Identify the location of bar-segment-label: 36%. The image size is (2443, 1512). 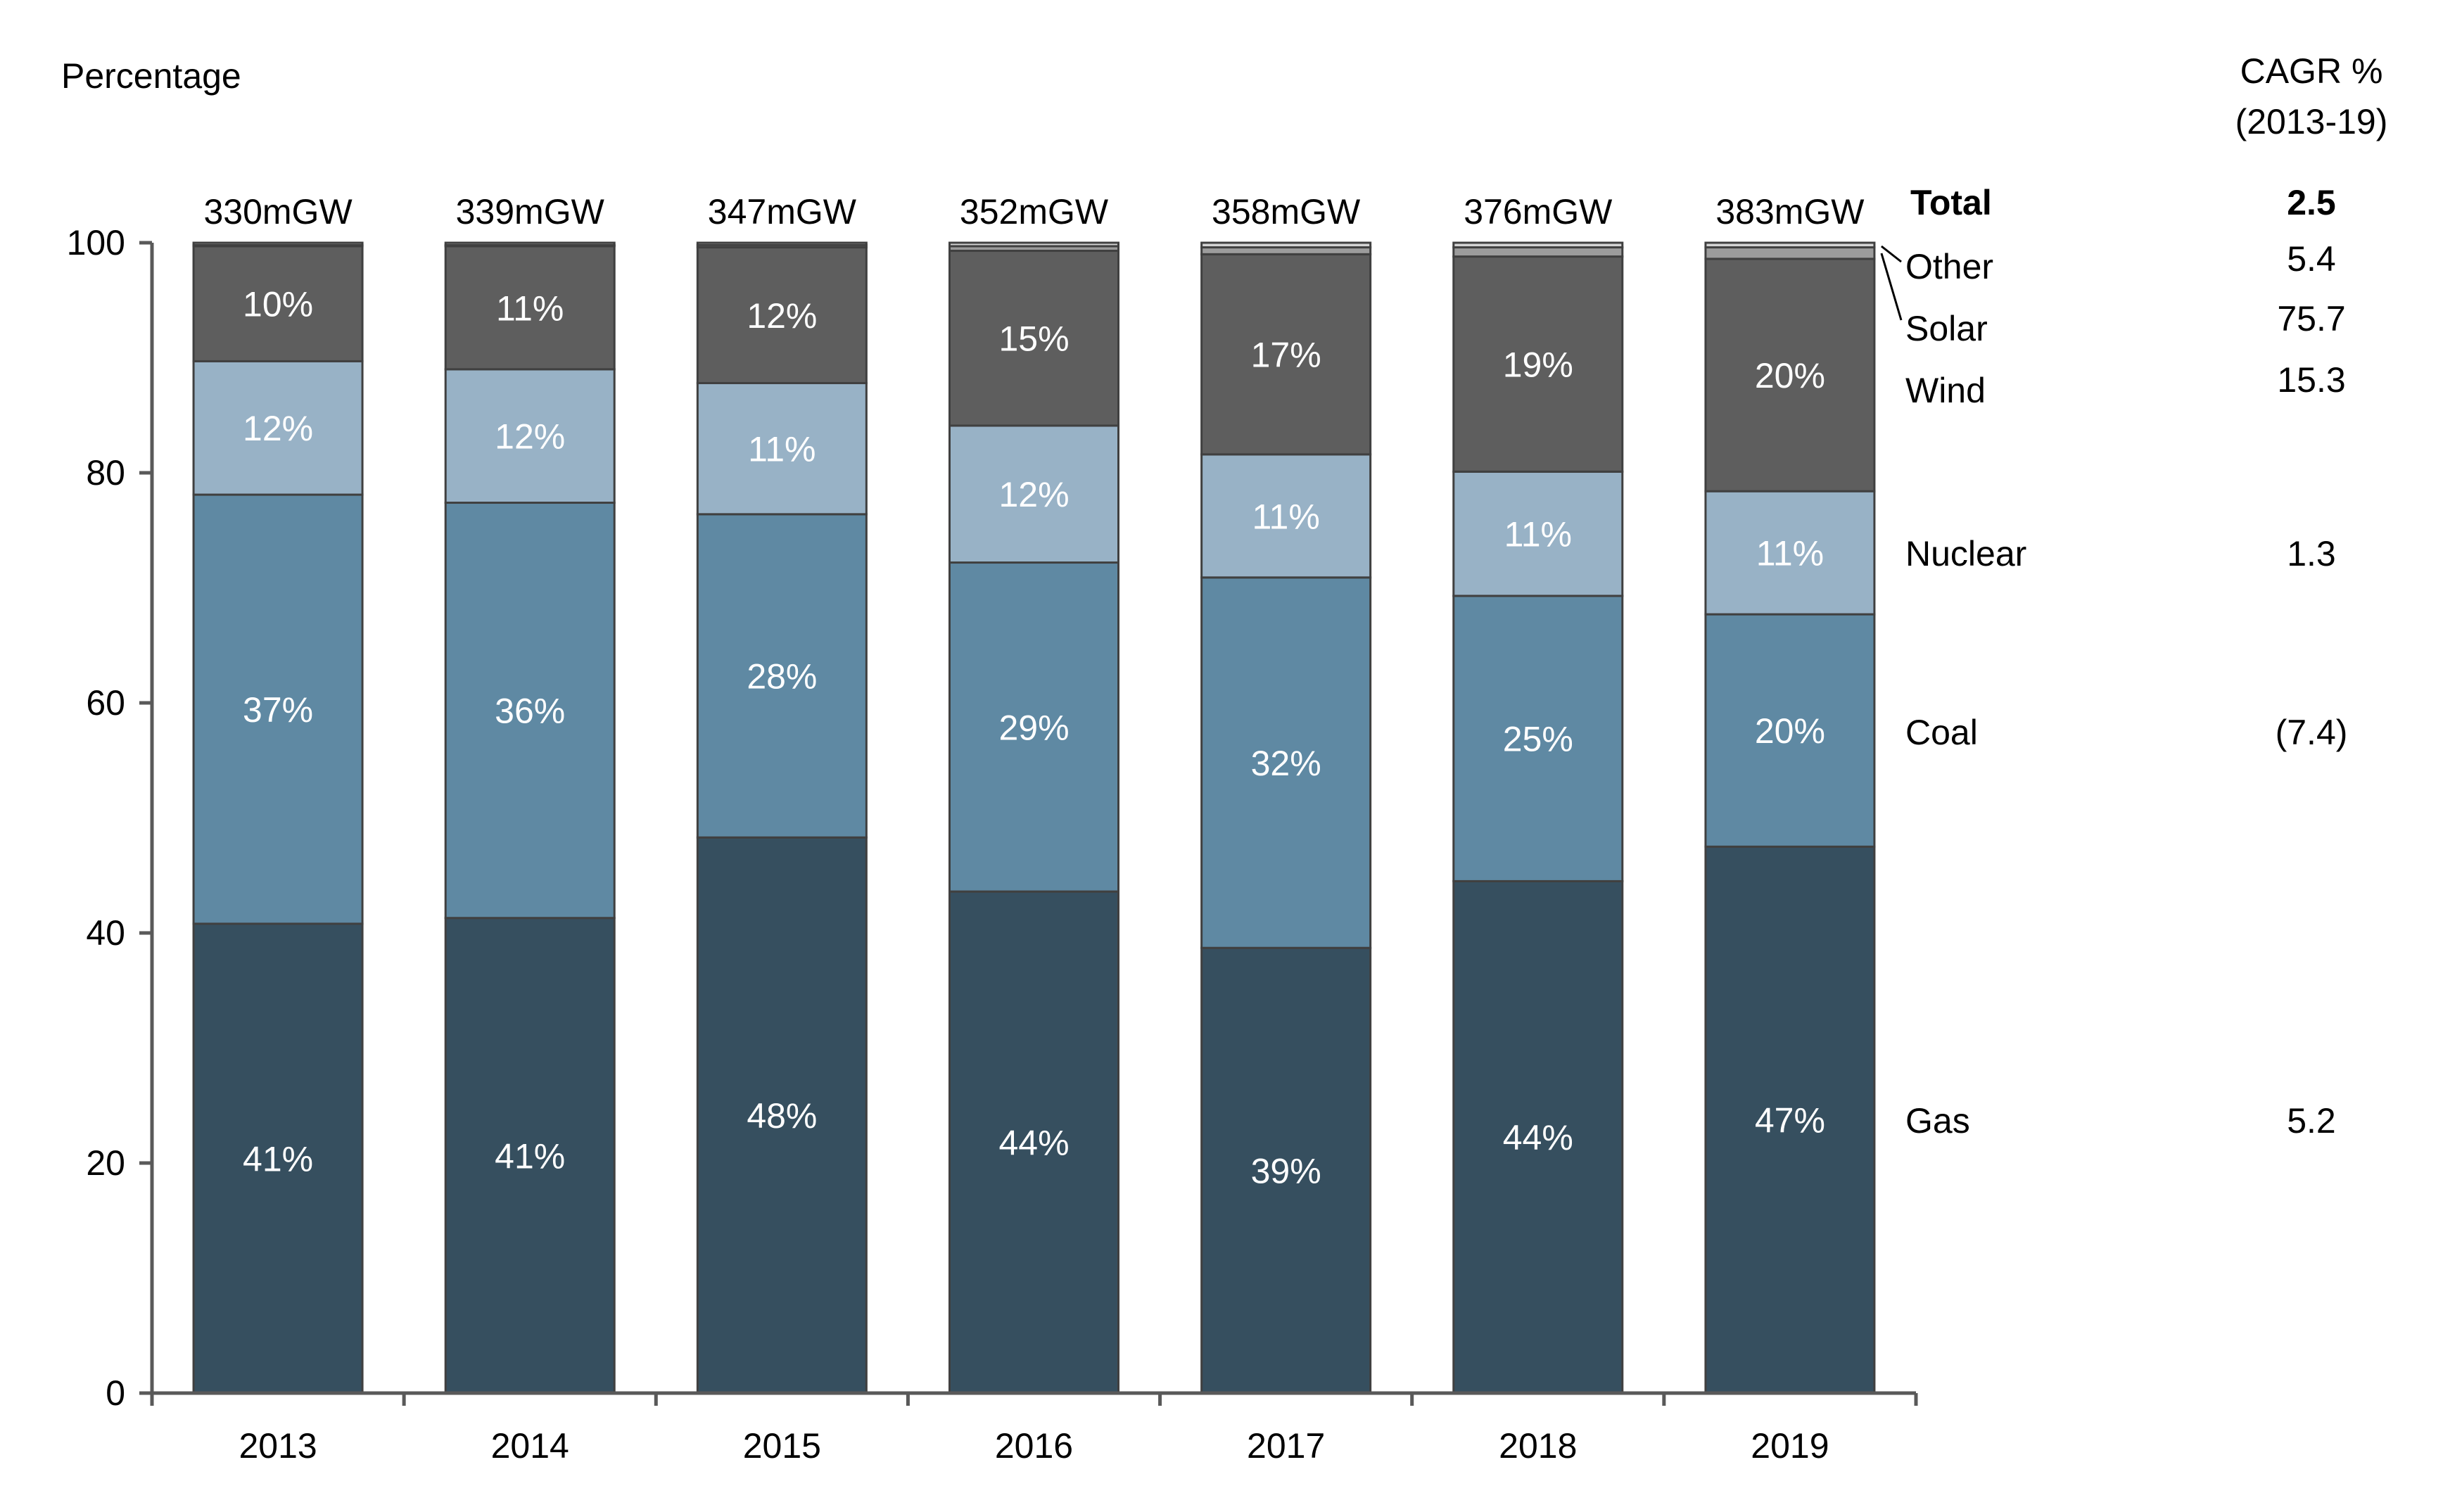
(530, 711).